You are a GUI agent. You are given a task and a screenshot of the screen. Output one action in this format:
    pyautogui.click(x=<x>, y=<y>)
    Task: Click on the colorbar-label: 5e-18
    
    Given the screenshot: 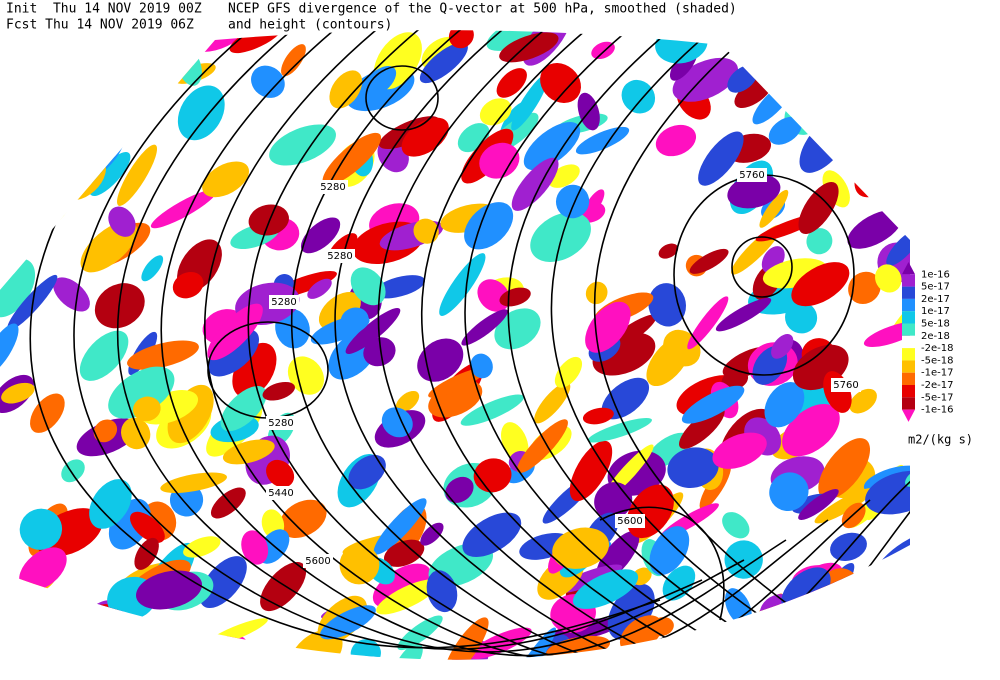 What is the action you would take?
    pyautogui.click(x=935, y=324)
    